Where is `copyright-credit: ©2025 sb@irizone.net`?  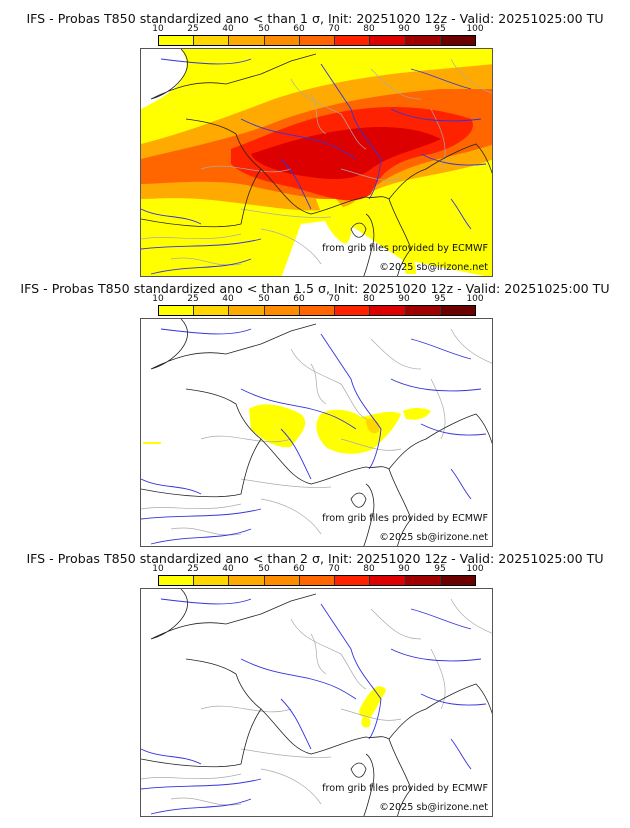
copyright-credit: ©2025 sb@irizone.net is located at coordinates (433, 267).